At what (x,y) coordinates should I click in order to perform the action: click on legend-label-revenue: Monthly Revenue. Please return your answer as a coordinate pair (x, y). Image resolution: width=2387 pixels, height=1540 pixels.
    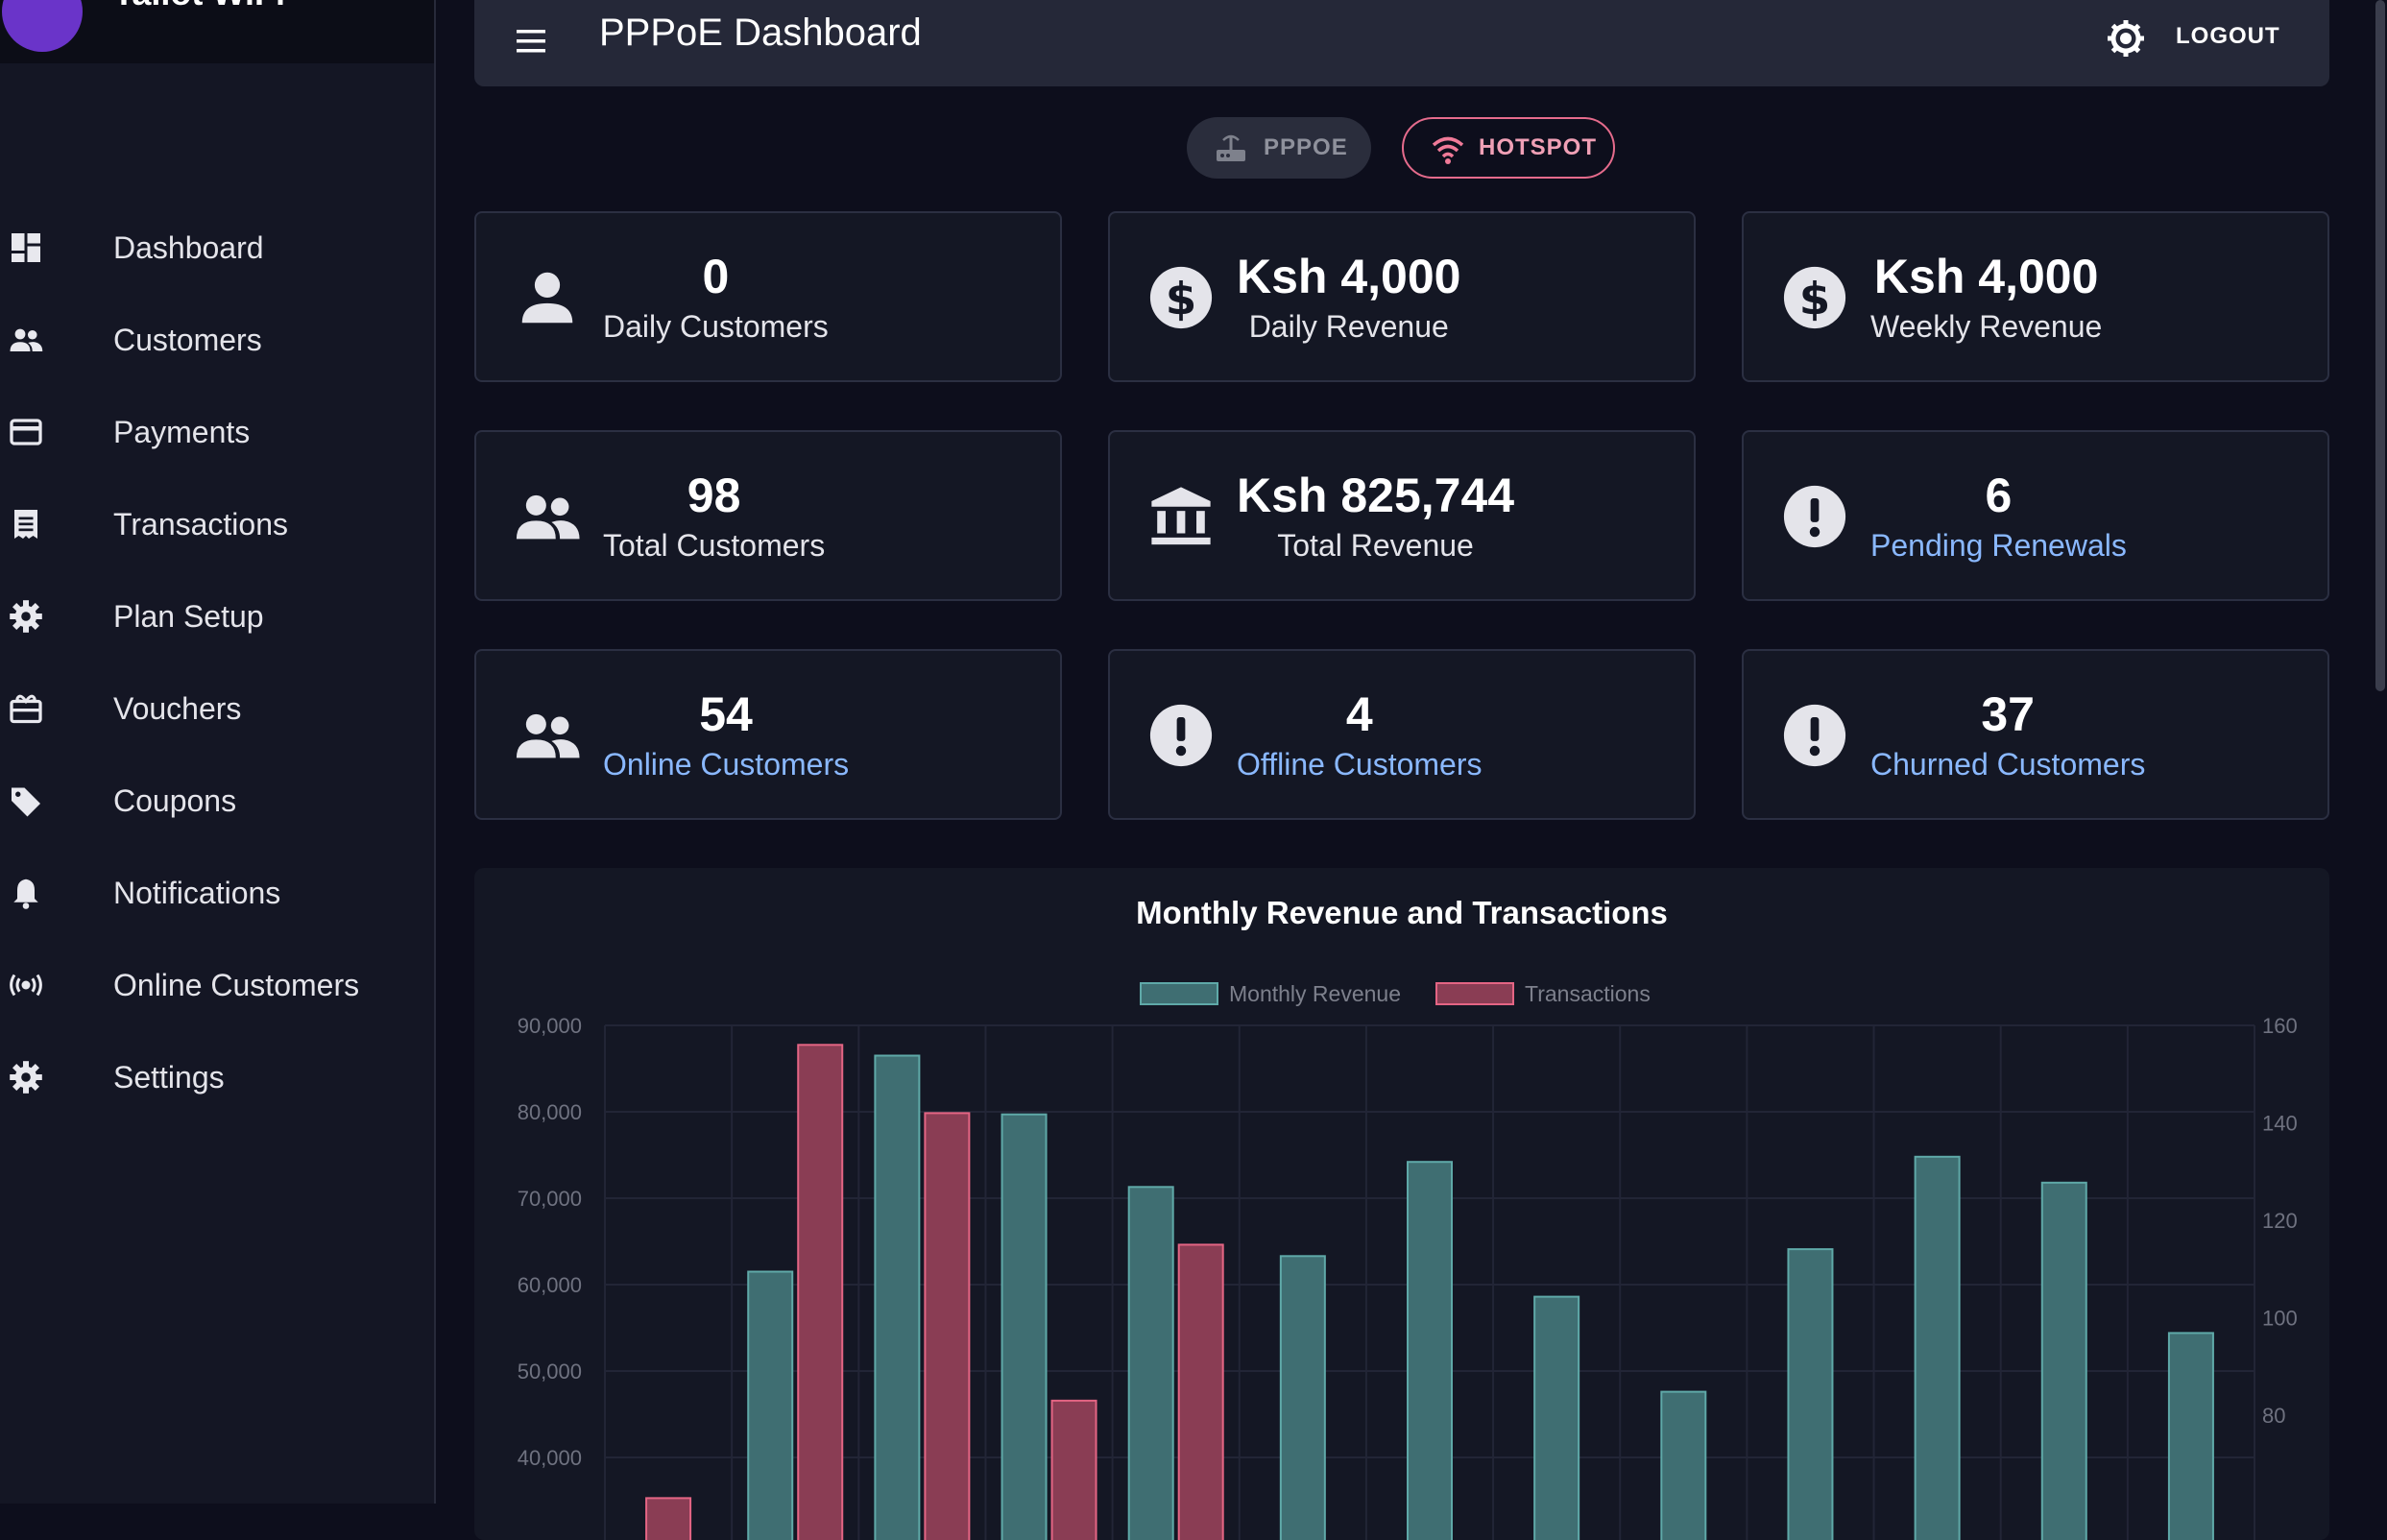
    Looking at the image, I should click on (1315, 994).